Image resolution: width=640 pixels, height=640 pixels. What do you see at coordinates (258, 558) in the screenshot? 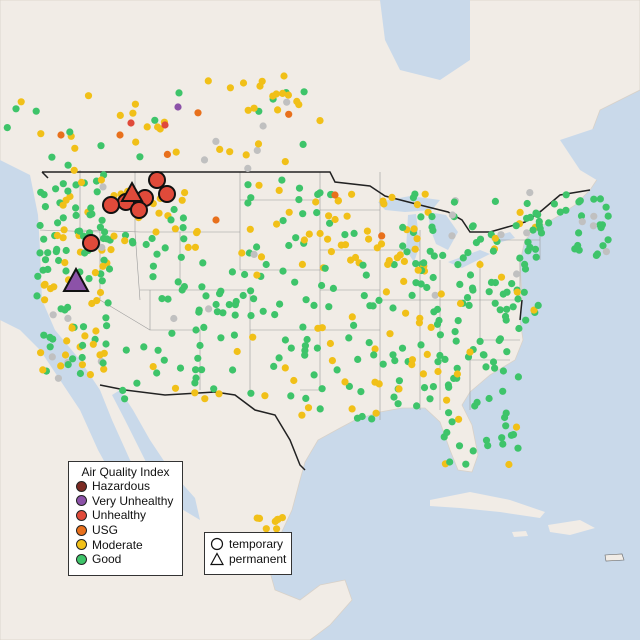
I see `permanent-label: permanent` at bounding box center [258, 558].